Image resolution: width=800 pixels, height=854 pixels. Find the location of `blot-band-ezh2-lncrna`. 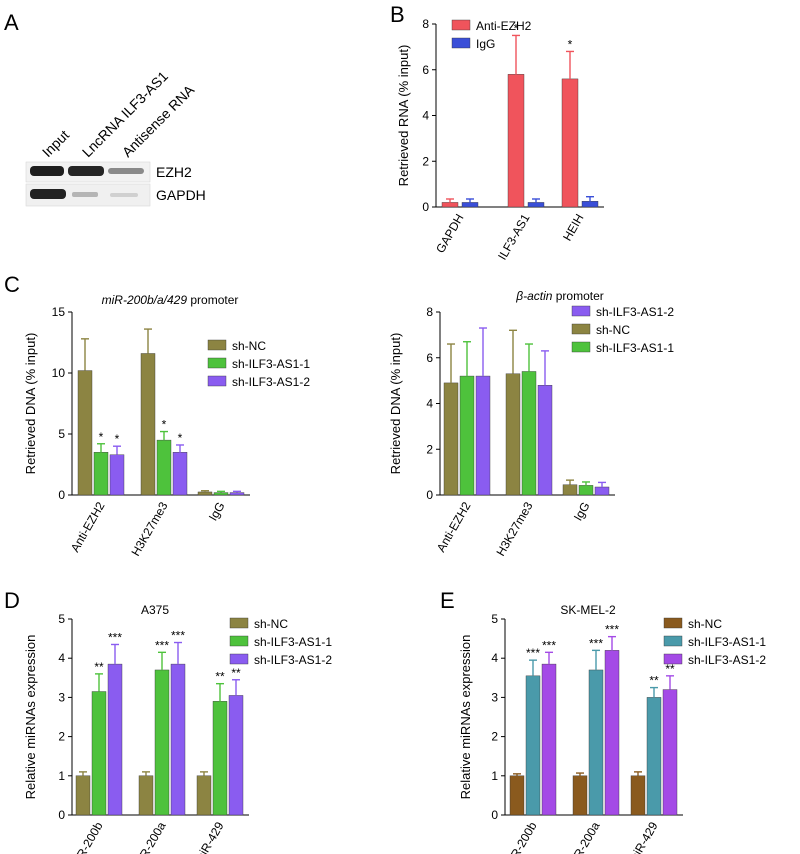

blot-band-ezh2-lncrna is located at coordinates (86, 171).